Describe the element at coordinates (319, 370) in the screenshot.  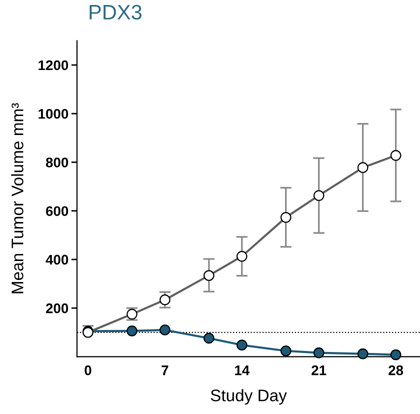
I see `x-tick-label: 21` at that location.